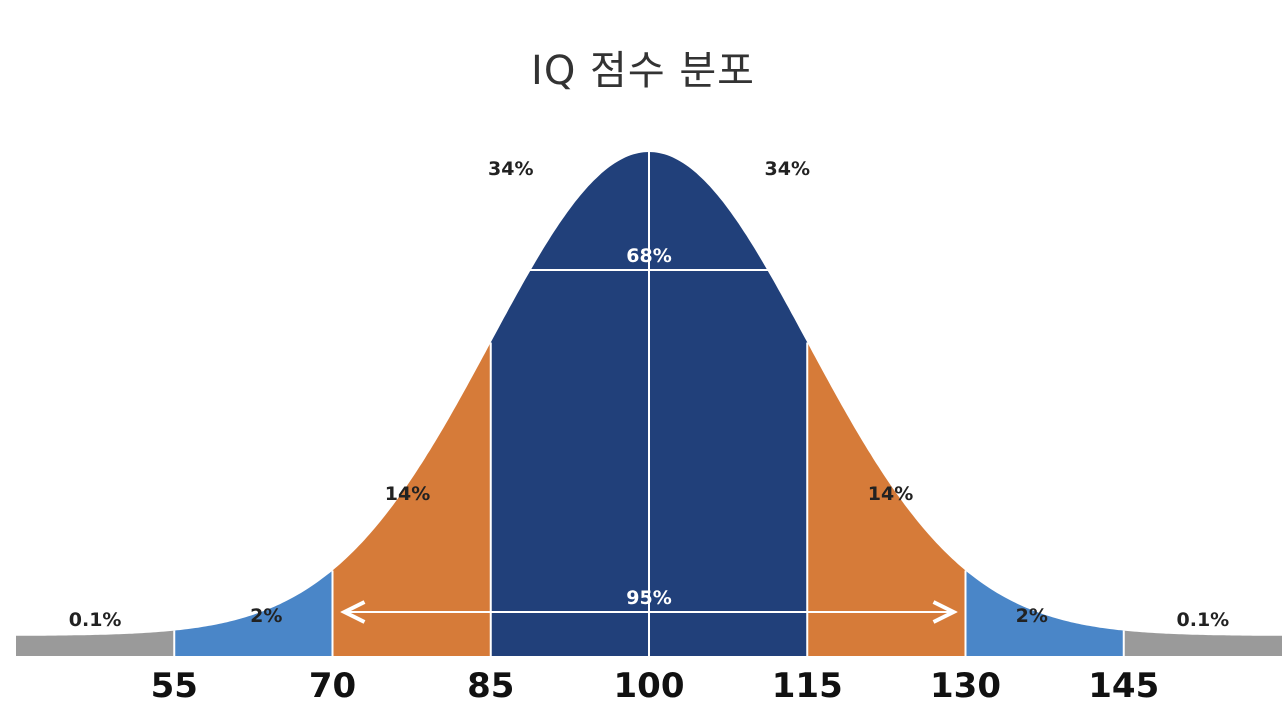 This screenshot has width=1286, height=710. Describe the element at coordinates (490, 686) in the screenshot. I see `x-tick-label-2: 85` at that location.